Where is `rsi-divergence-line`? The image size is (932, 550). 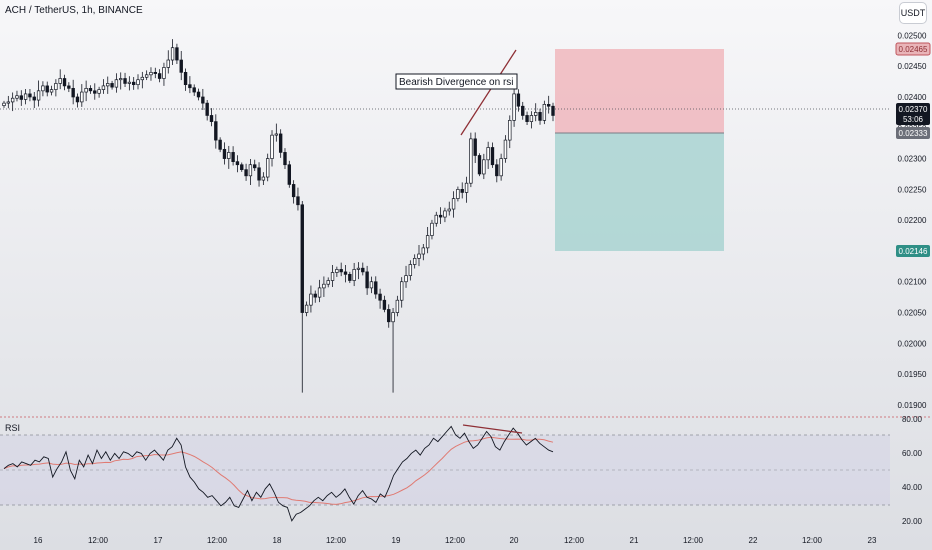
rsi-divergence-line is located at coordinates (492, 429).